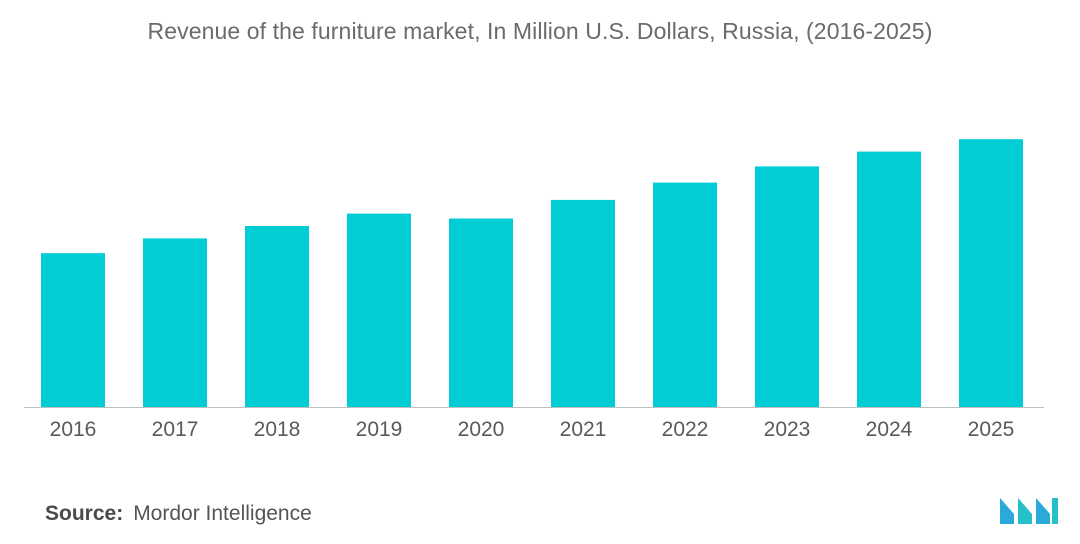 Image resolution: width=1080 pixels, height=544 pixels. Describe the element at coordinates (787, 429) in the screenshot. I see `x-tick-label-2023: 2023` at that location.